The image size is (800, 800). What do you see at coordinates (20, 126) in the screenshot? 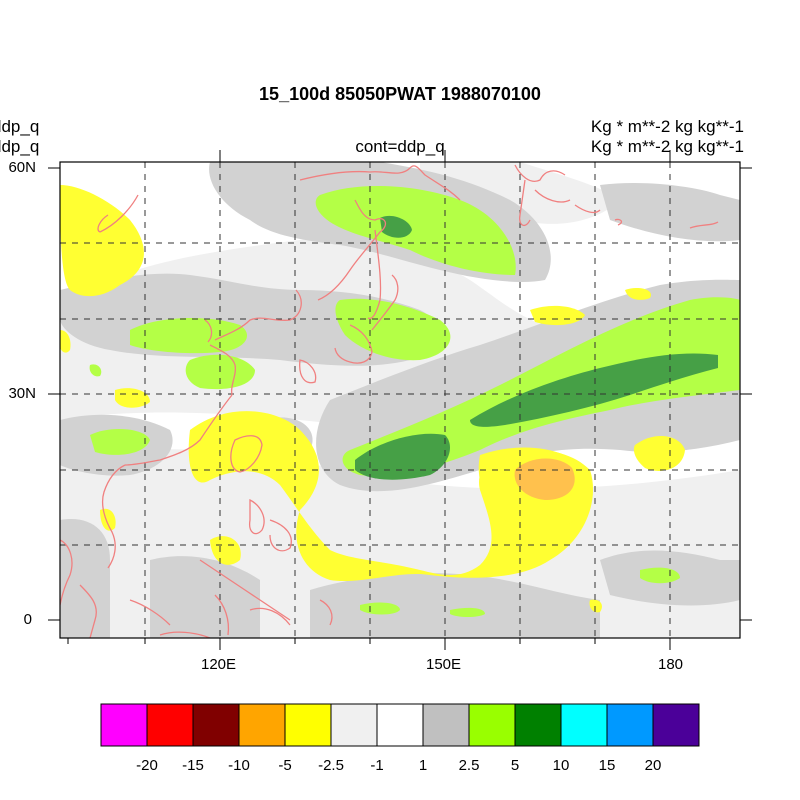
I see `left-variable-label: ddp_q` at bounding box center [20, 126].